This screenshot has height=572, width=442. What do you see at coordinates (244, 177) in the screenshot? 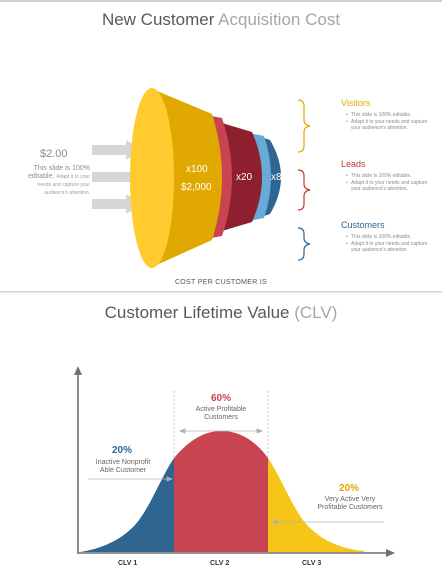
I see `funnel-seg2-multiplier: x20` at bounding box center [244, 177].